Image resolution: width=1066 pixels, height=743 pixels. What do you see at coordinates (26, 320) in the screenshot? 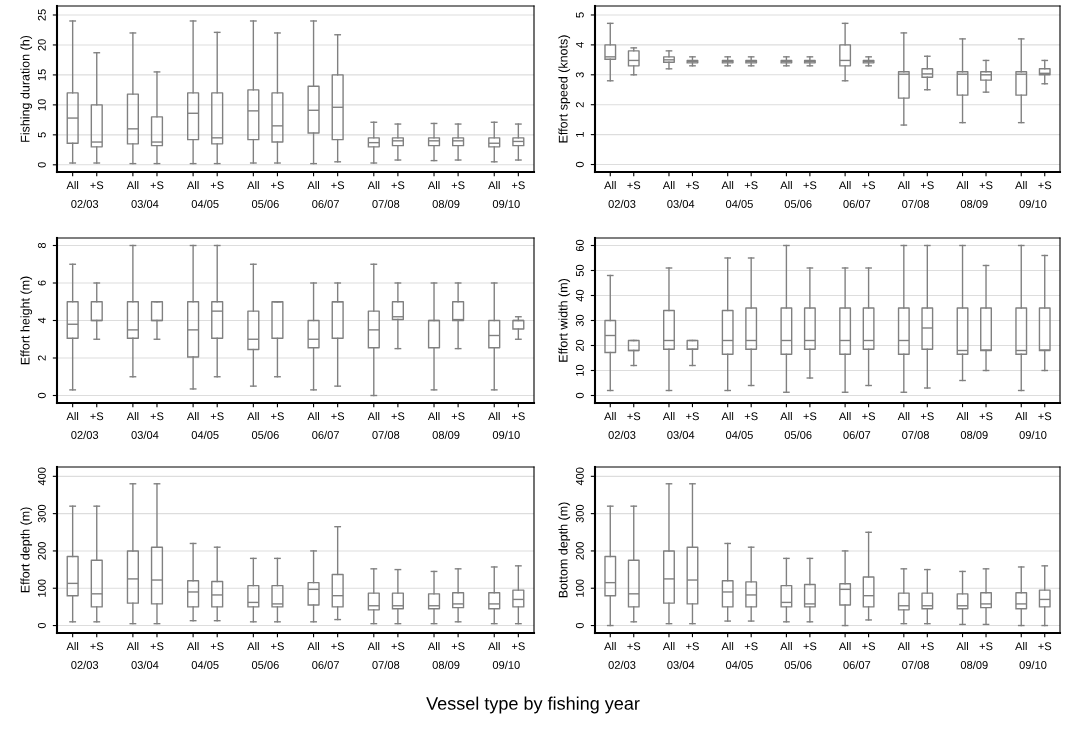
I see `y-axis-title: Effort height (m)` at bounding box center [26, 320].